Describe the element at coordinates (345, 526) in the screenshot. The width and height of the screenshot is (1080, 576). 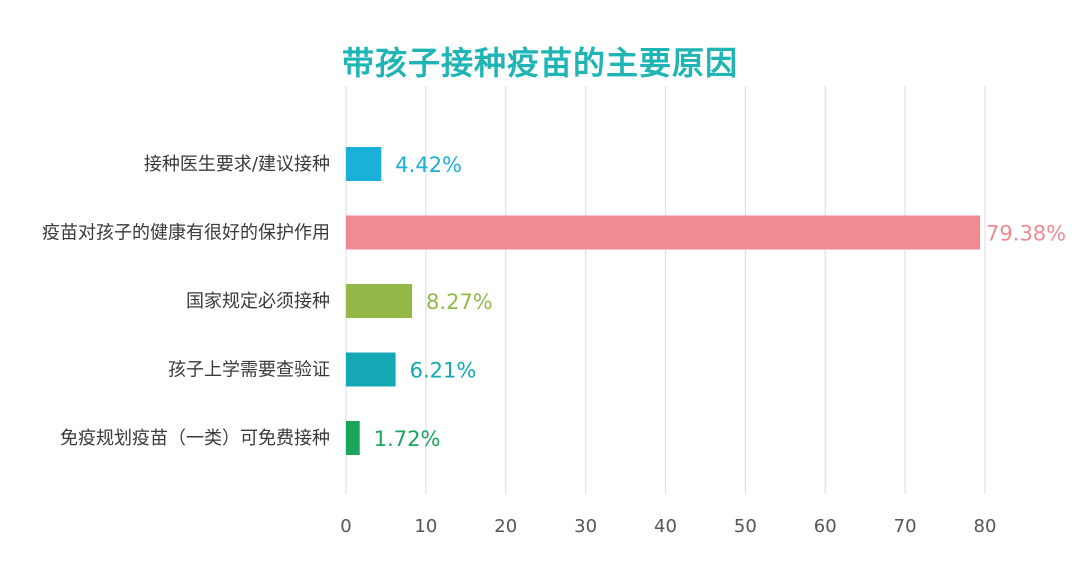
I see `x-tick-label: 0` at that location.